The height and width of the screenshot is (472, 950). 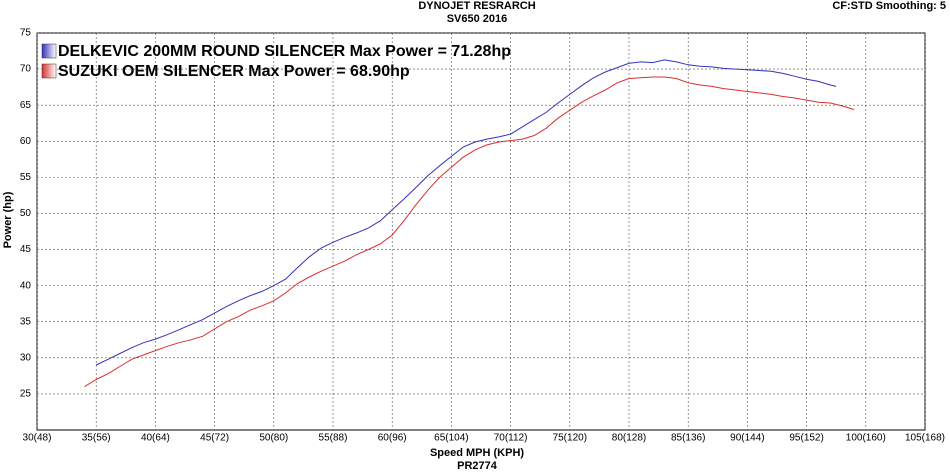 What do you see at coordinates (511, 438) in the screenshot?
I see `x-tick-label: 70(112)` at bounding box center [511, 438].